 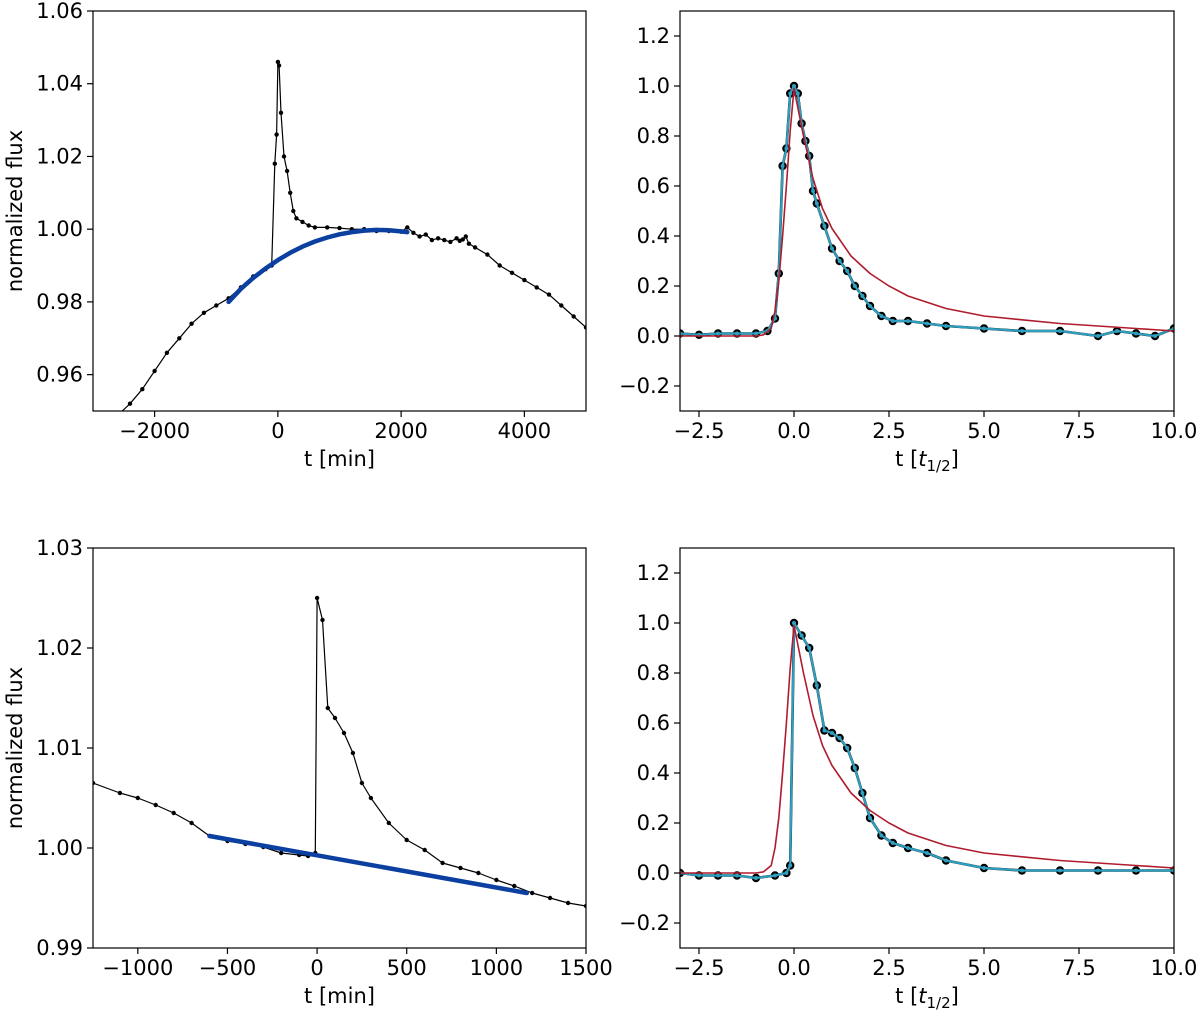 What do you see at coordinates (1174, 968) in the screenshot?
I see `x-tick-label: 10.0` at bounding box center [1174, 968].